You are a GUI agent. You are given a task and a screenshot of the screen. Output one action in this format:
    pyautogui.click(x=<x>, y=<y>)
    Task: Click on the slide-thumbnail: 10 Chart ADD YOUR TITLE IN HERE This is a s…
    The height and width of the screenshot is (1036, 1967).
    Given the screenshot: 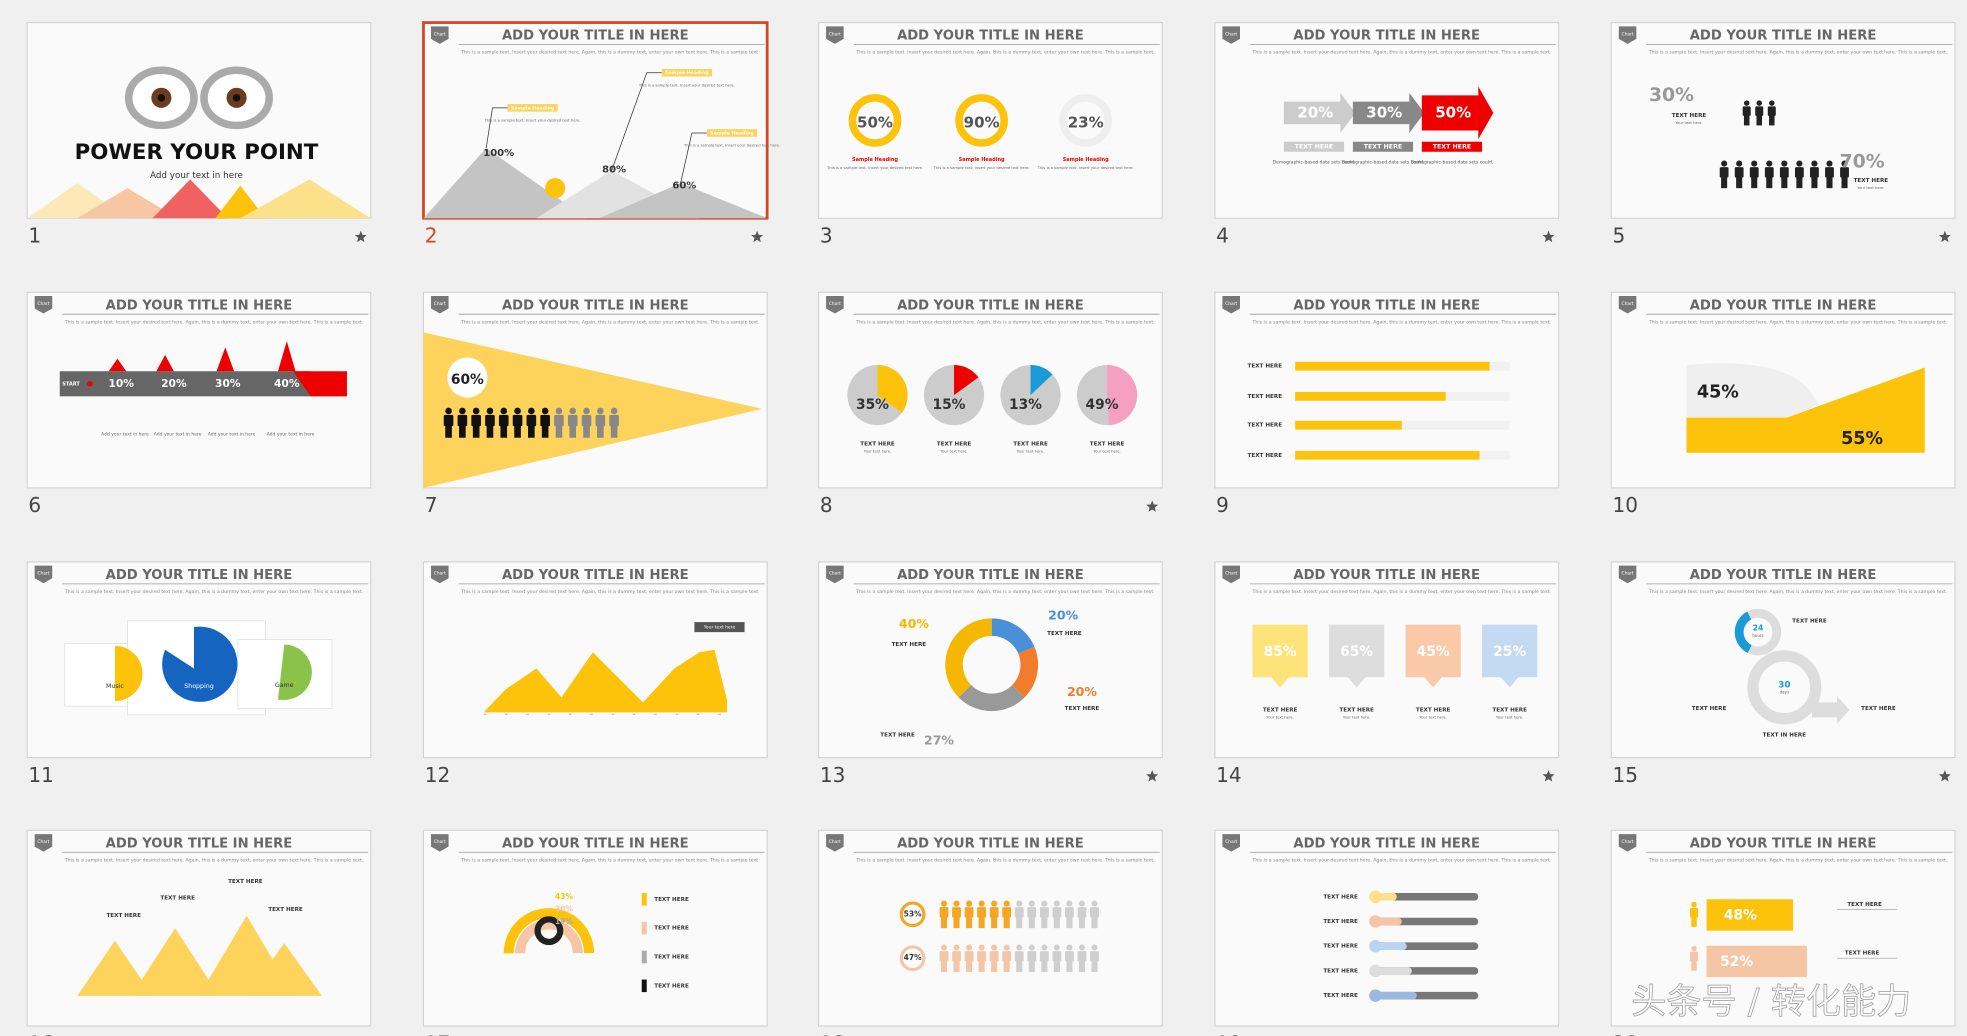 What is the action you would take?
    pyautogui.click(x=1783, y=404)
    